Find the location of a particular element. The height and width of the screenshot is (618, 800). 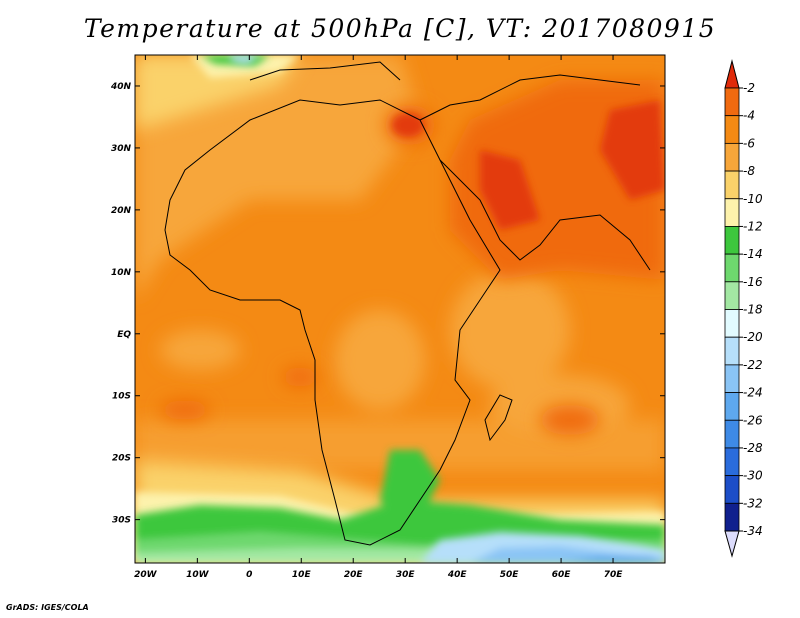

x-tick-label: 10E is located at coordinates (302, 575).